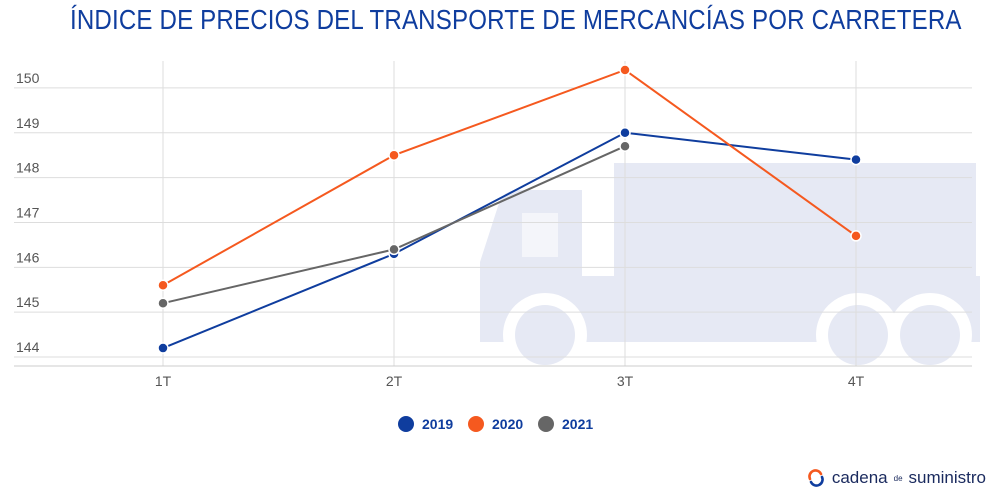 The height and width of the screenshot is (500, 1000). Describe the element at coordinates (816, 478) in the screenshot. I see `brand-swirl-icon` at that location.